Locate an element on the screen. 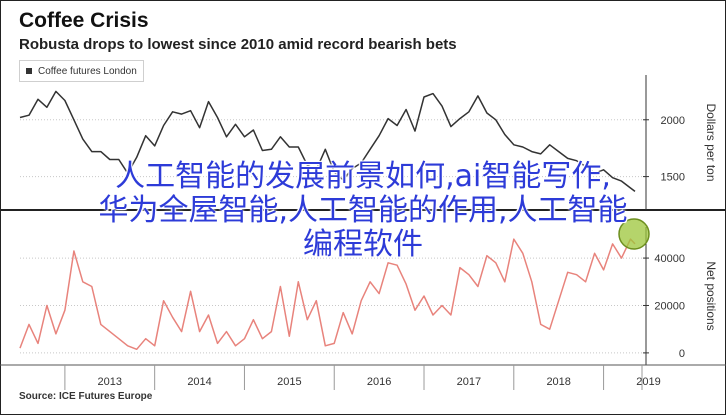 Image resolution: width=726 pixels, height=415 pixels. page-title: Coffee Crisis is located at coordinates (84, 20).